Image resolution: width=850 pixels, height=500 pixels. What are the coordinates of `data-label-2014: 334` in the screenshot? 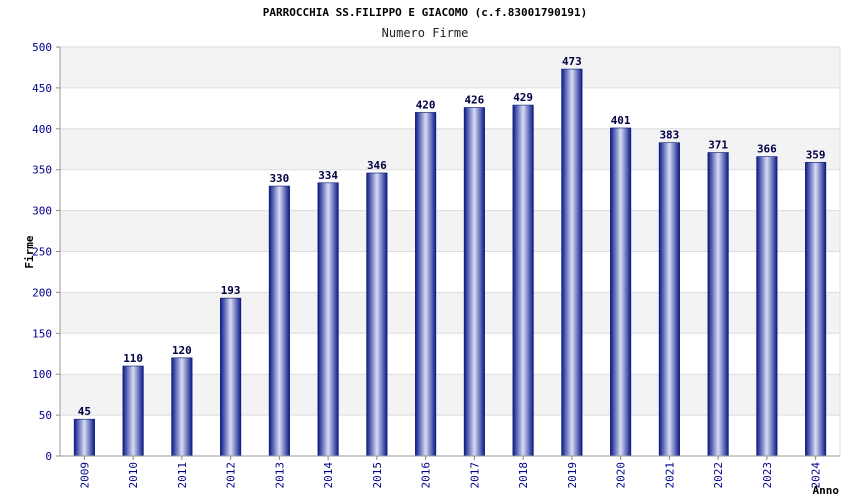 It's located at (328, 175).